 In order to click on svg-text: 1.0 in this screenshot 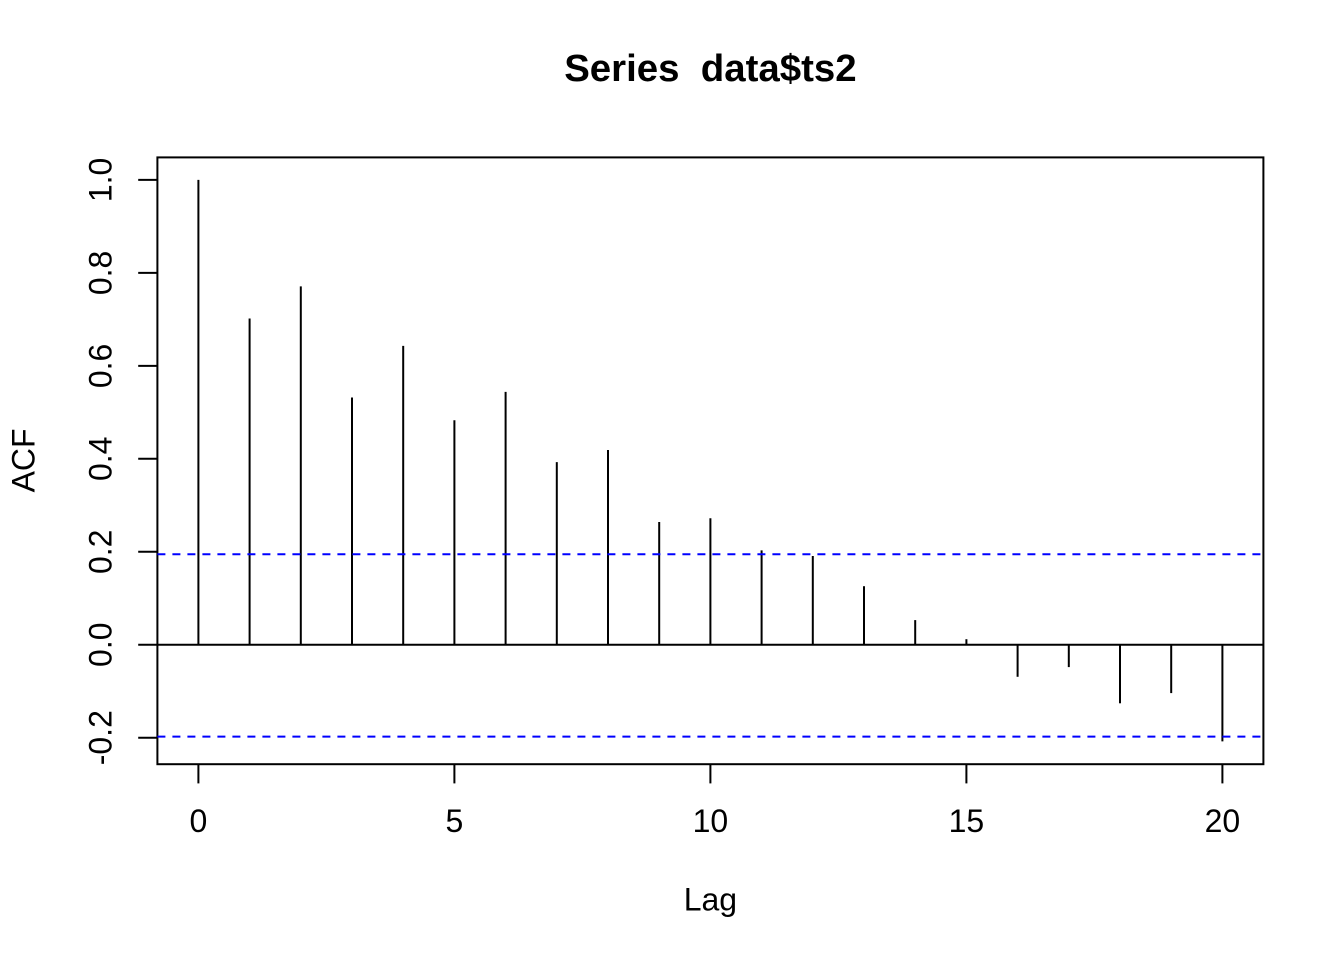, I will do `click(101, 180)`.